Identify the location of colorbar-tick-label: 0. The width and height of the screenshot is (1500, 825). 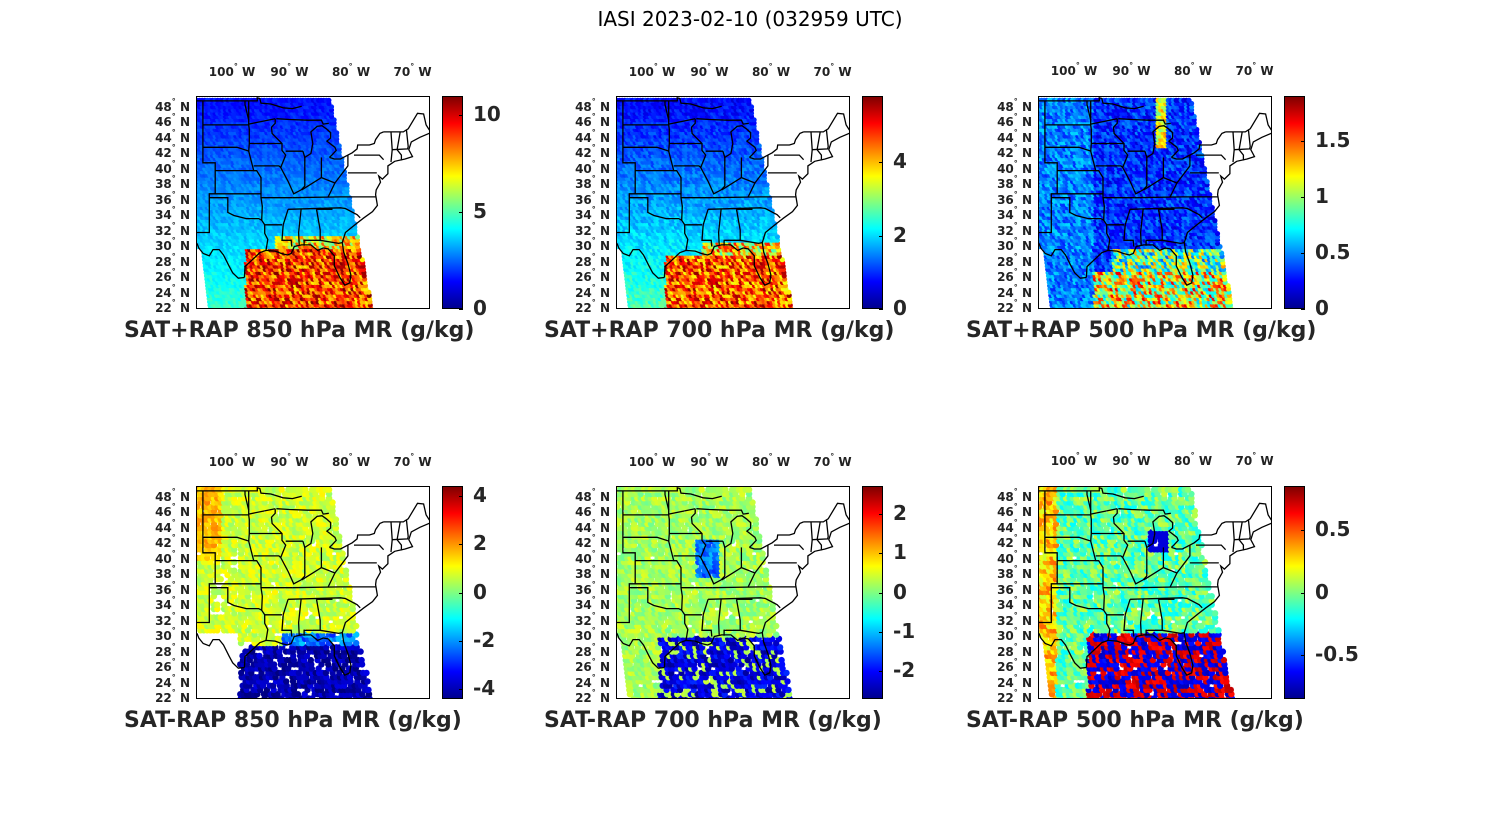
(480, 308).